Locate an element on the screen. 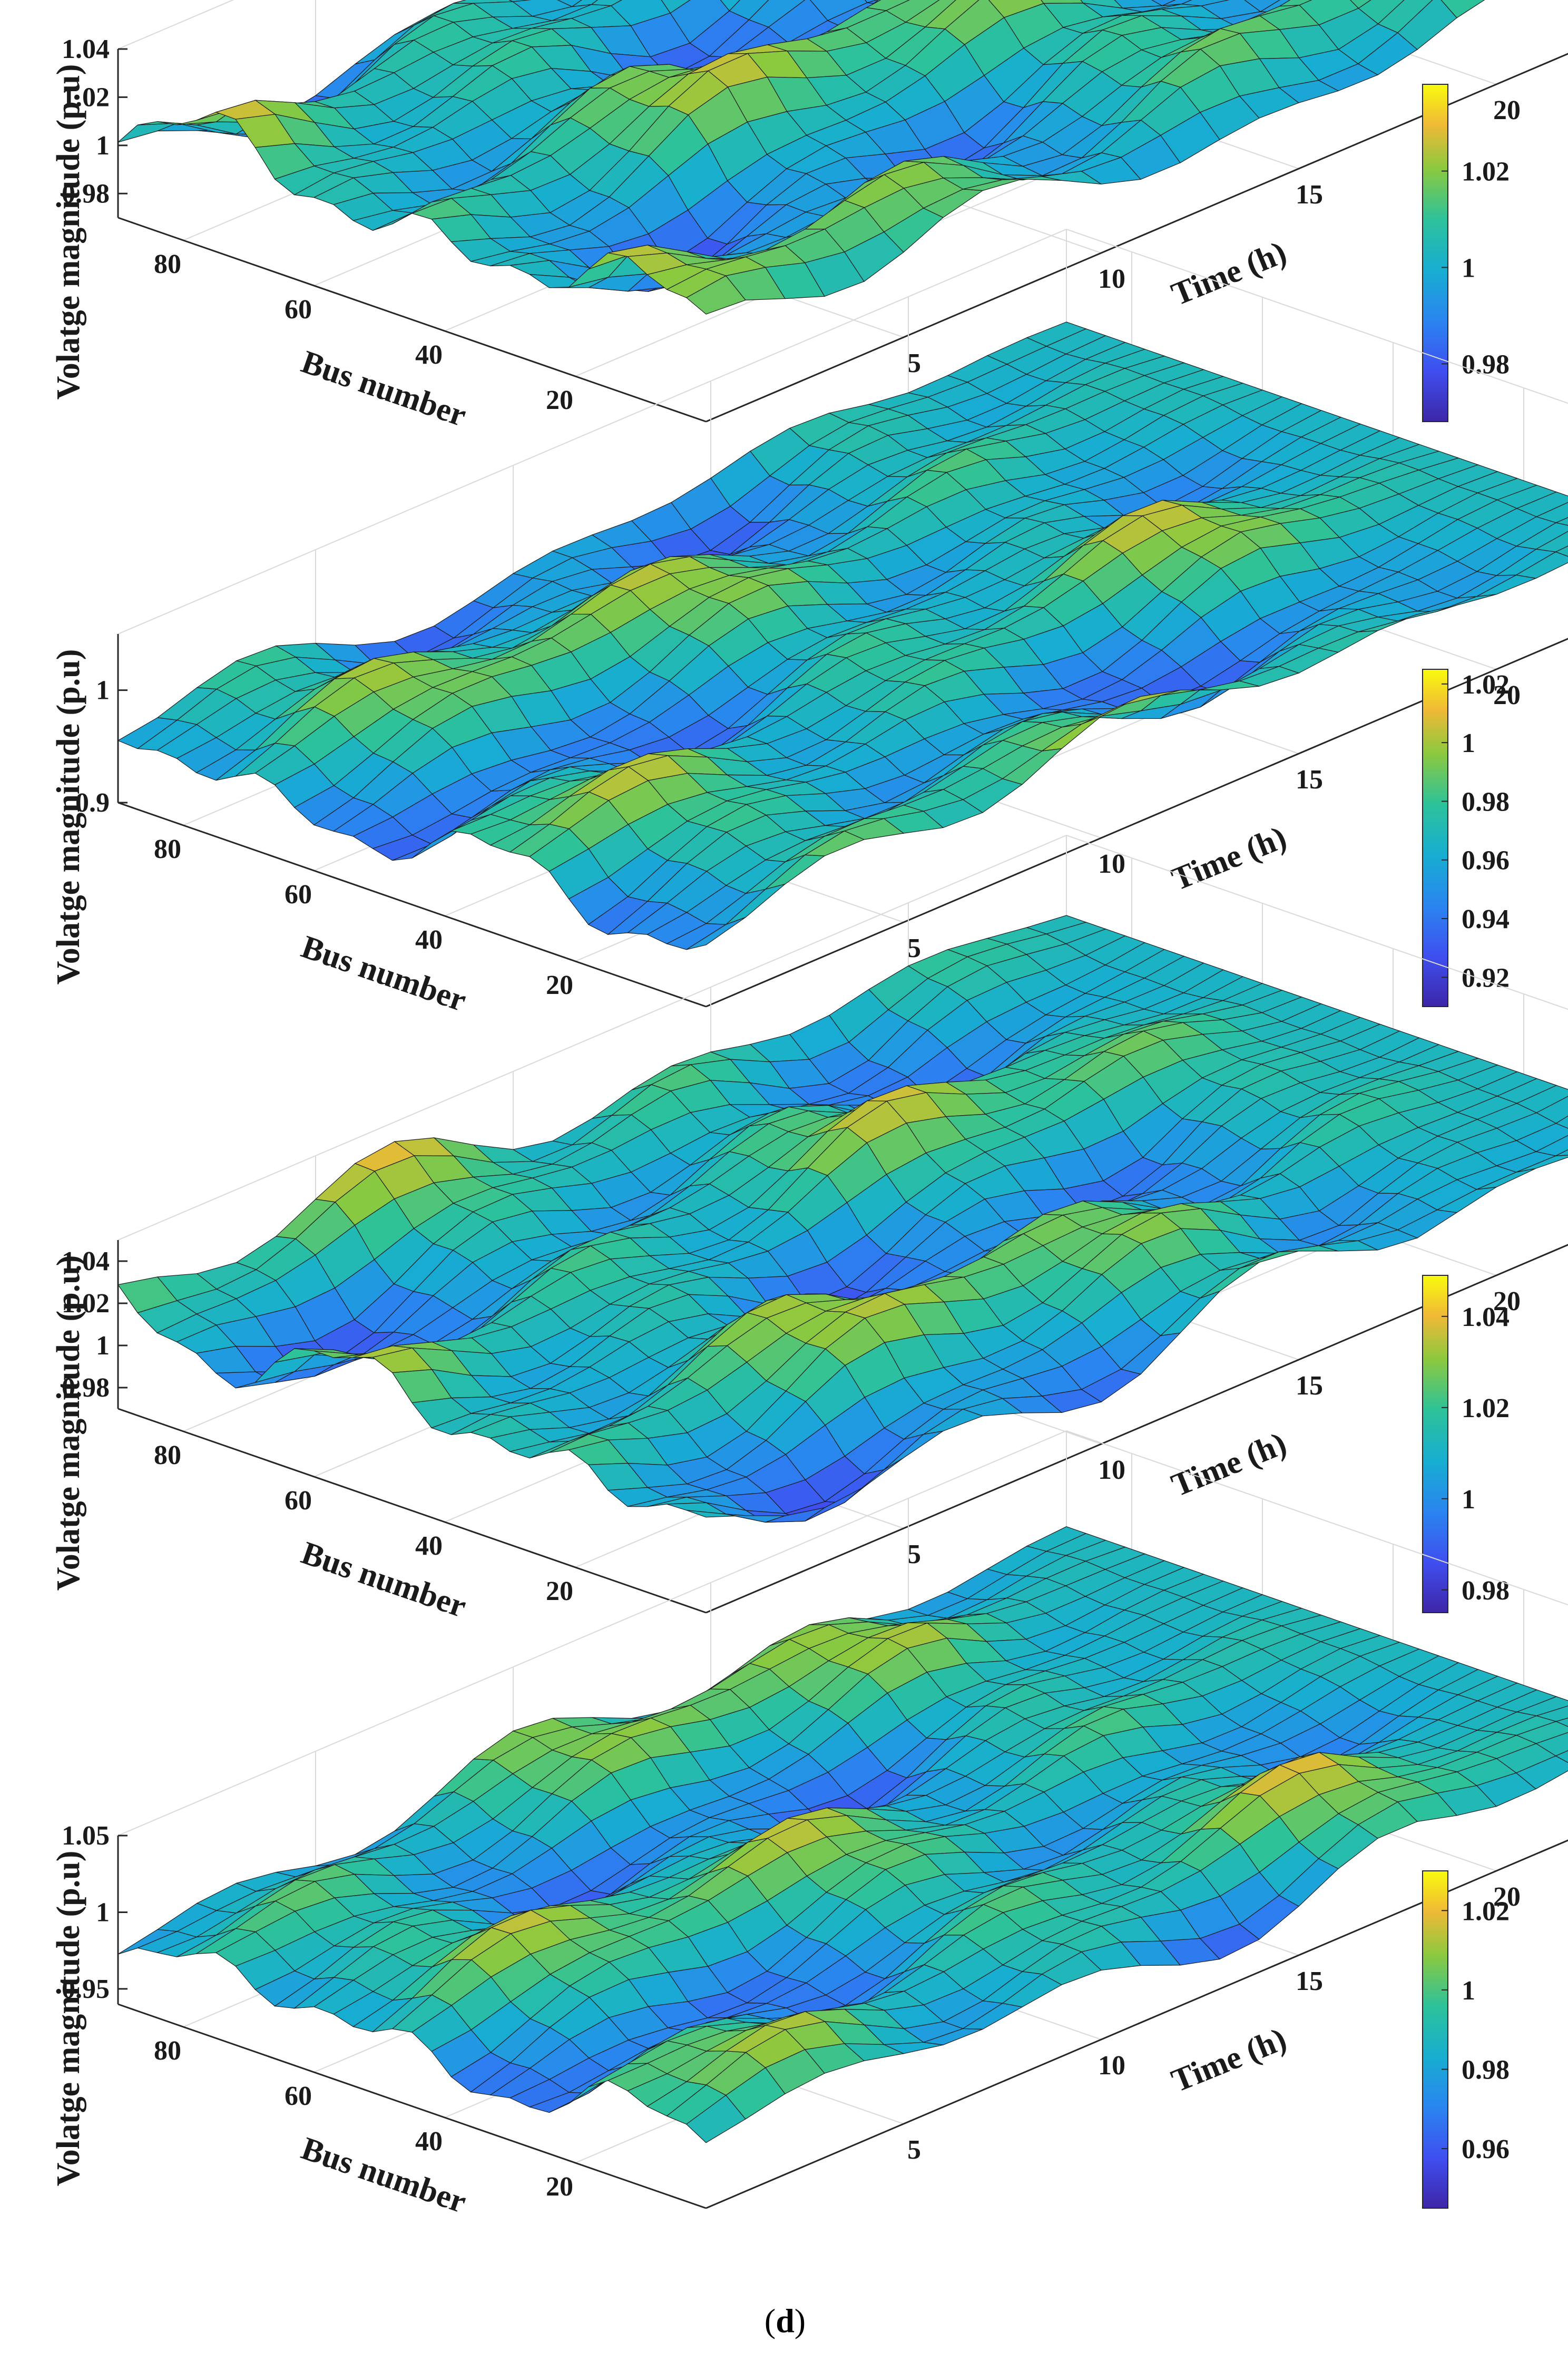 The image size is (1568, 2361). z-tick-label: 0.9 is located at coordinates (92, 803).